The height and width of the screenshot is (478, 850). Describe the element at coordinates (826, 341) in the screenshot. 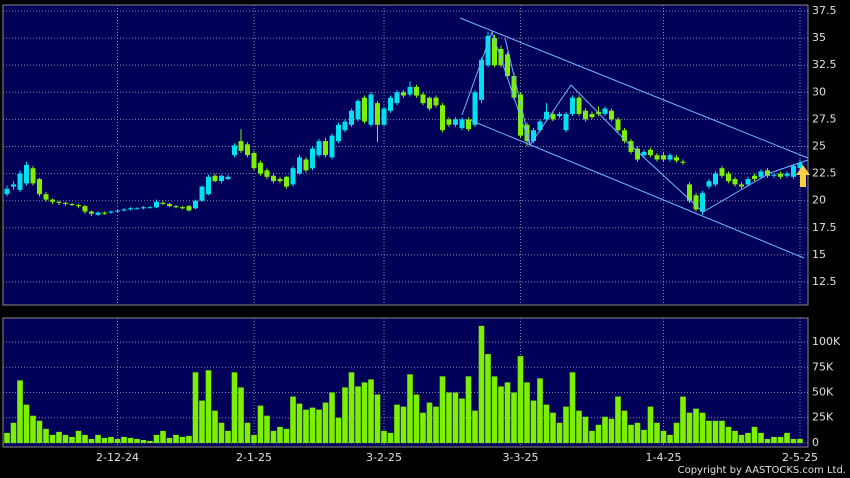

I see `y-tick-label: 100K` at that location.